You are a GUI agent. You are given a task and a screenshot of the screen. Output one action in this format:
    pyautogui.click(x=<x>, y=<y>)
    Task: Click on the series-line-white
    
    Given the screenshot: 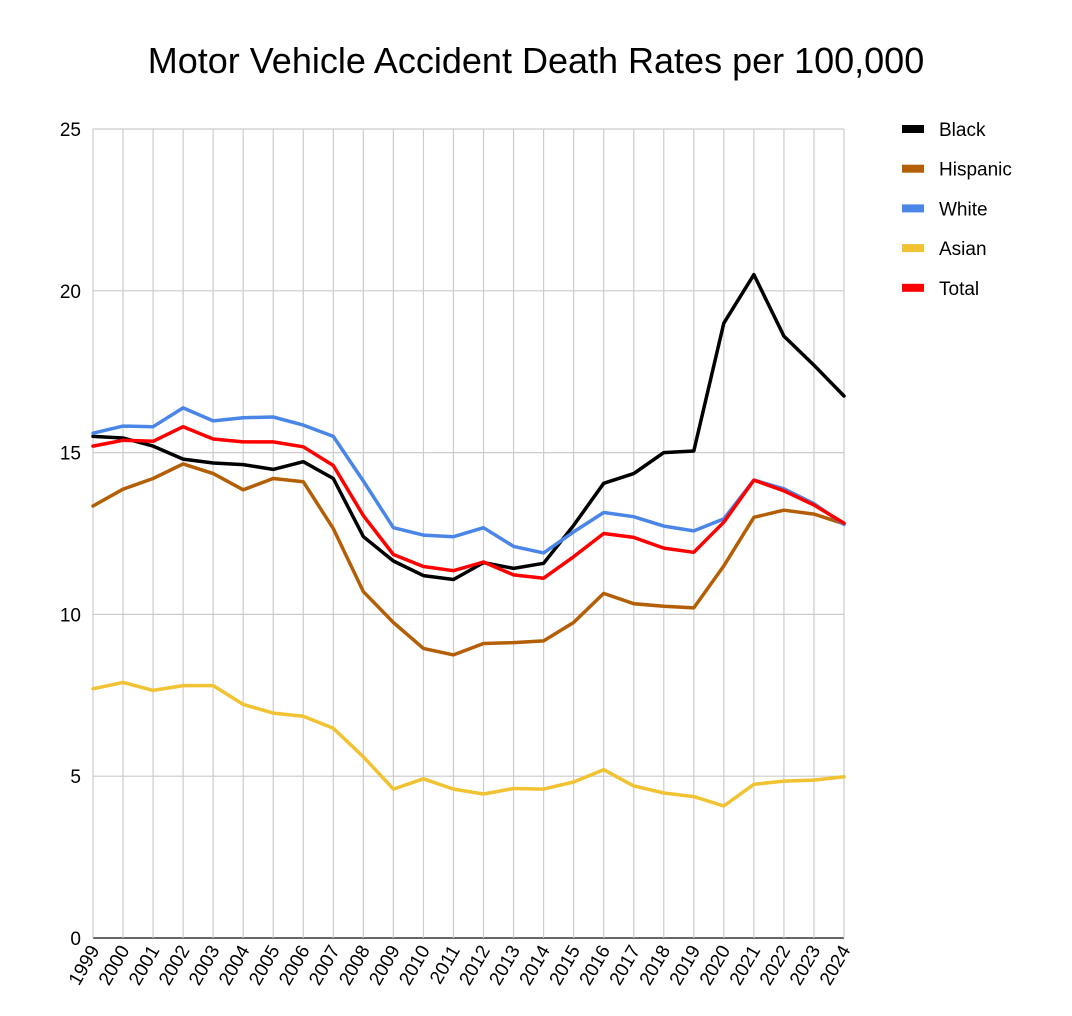 What is the action you would take?
    pyautogui.click(x=468, y=480)
    